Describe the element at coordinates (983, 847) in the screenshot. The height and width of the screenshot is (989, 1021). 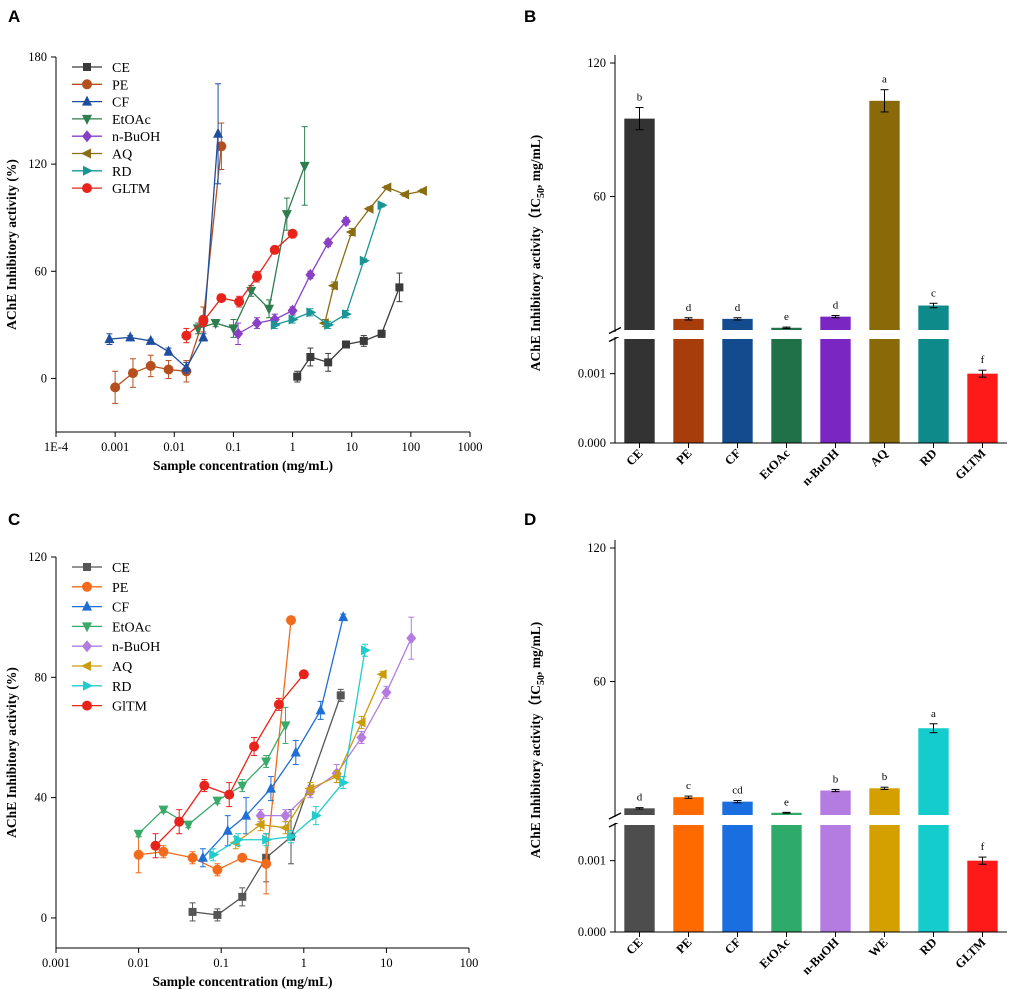
I see `significance-letter: f` at that location.